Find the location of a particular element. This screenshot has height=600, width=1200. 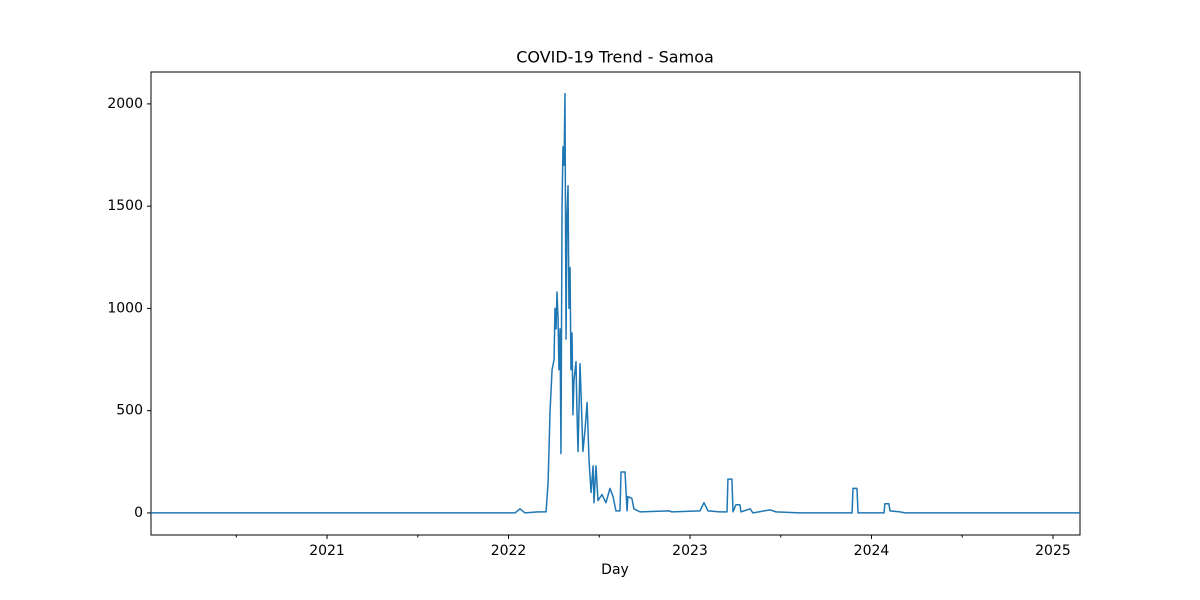

x-axis-label: Day is located at coordinates (615, 570).